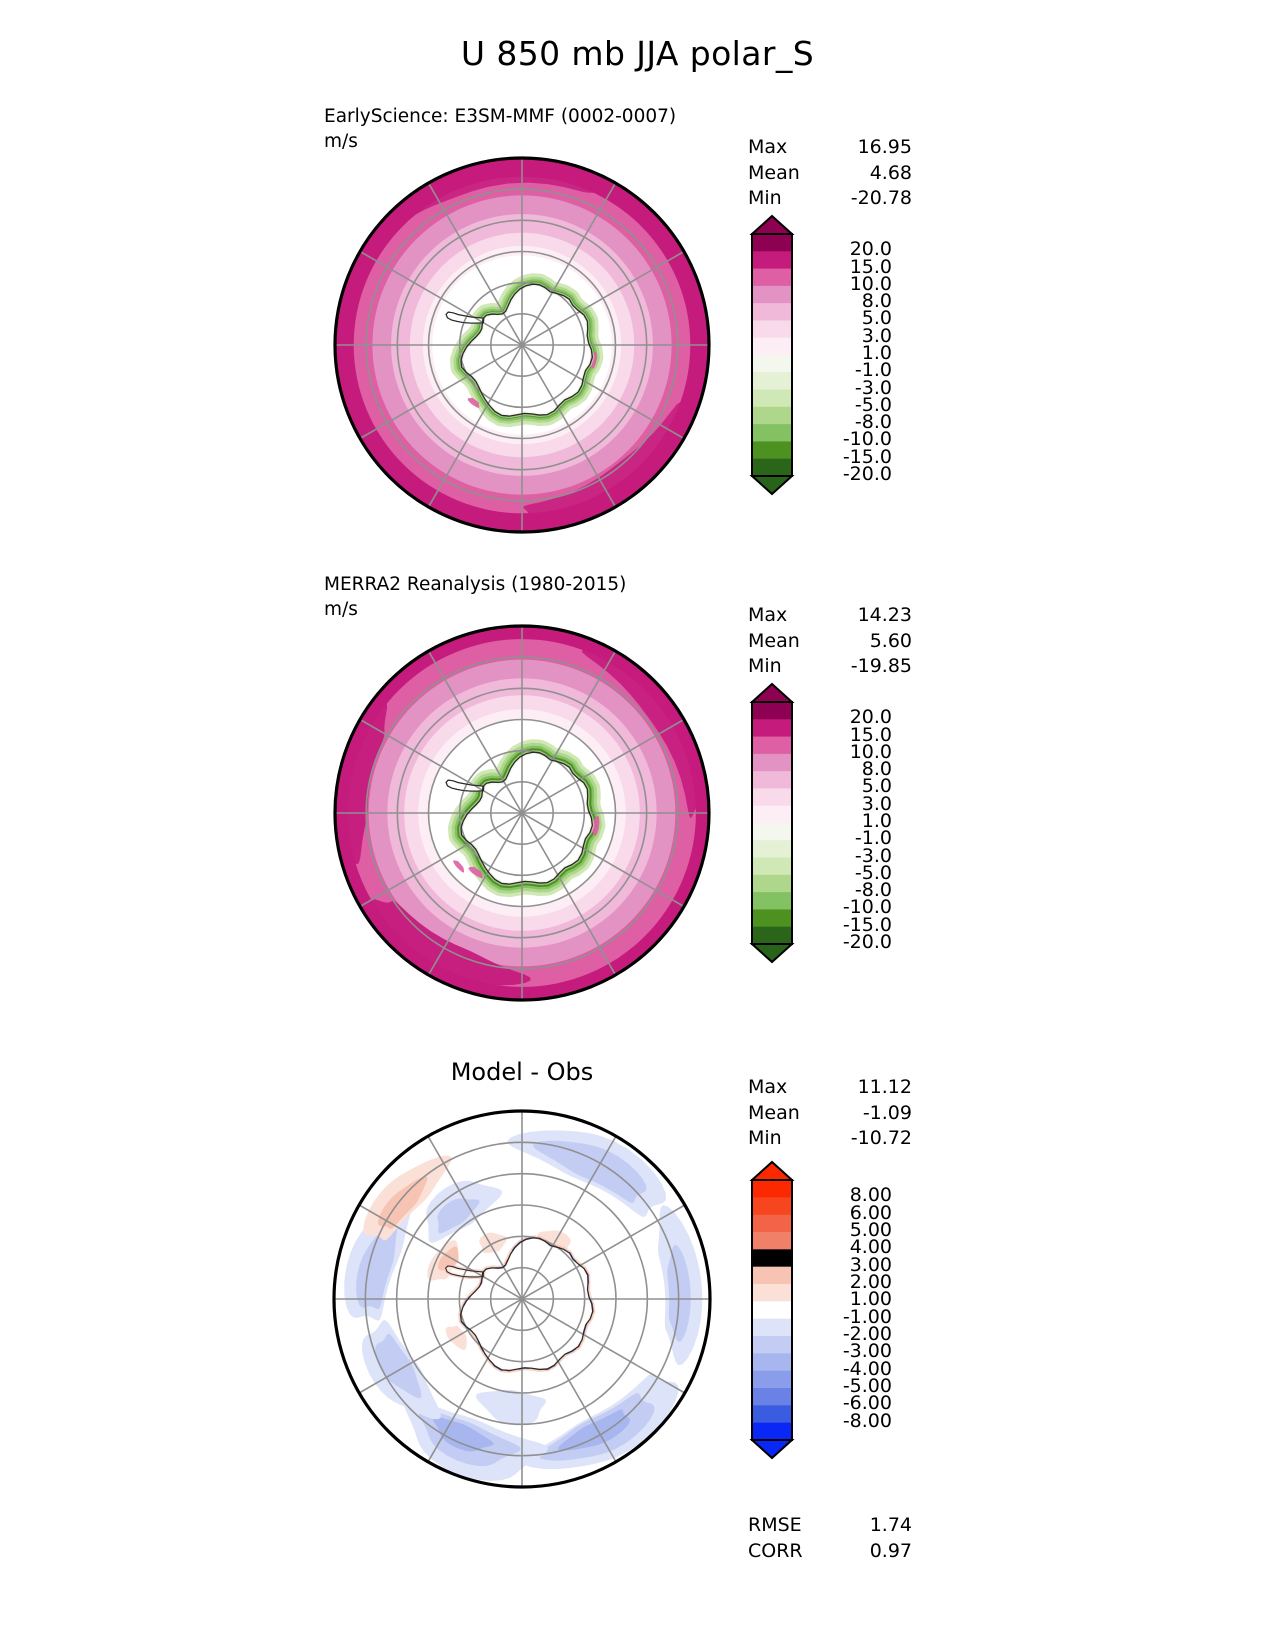  What do you see at coordinates (341, 141) in the screenshot?
I see `panel-model-units: m/s` at bounding box center [341, 141].